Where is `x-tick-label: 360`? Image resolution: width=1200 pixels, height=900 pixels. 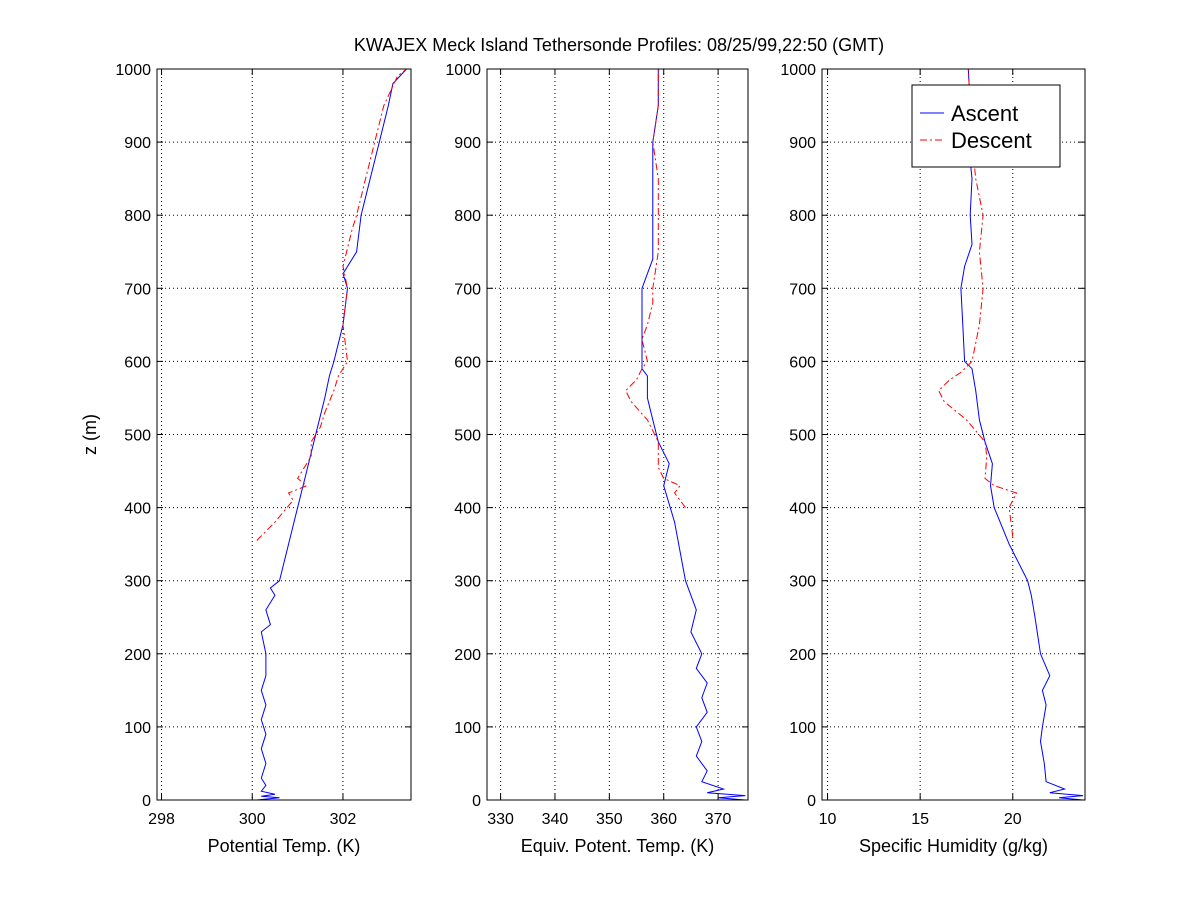 x-tick-label: 360 is located at coordinates (663, 819).